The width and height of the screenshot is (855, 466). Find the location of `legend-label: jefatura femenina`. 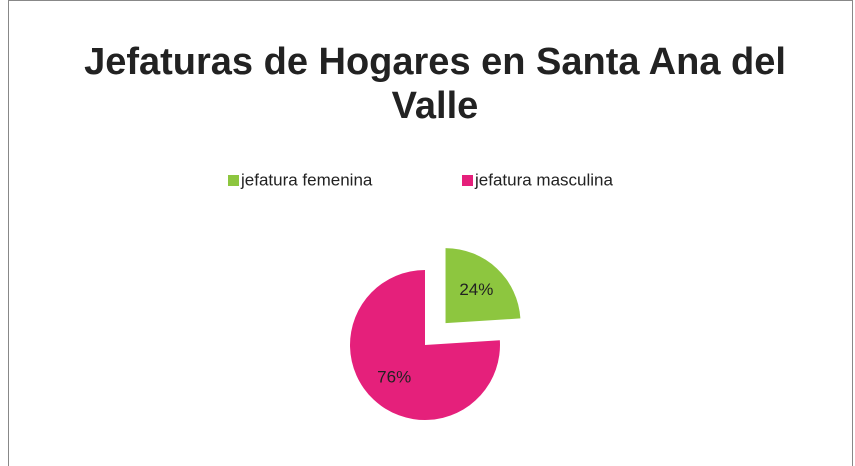

legend-label: jefatura femenina is located at coordinates (306, 179).